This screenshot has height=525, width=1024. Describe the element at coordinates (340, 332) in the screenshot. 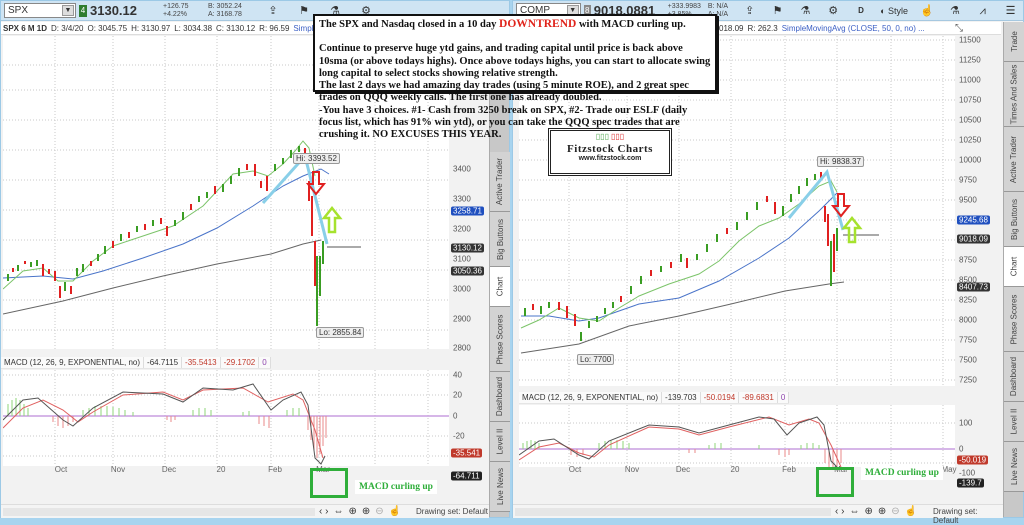

I see `low-label: Lo: 2855.84` at that location.